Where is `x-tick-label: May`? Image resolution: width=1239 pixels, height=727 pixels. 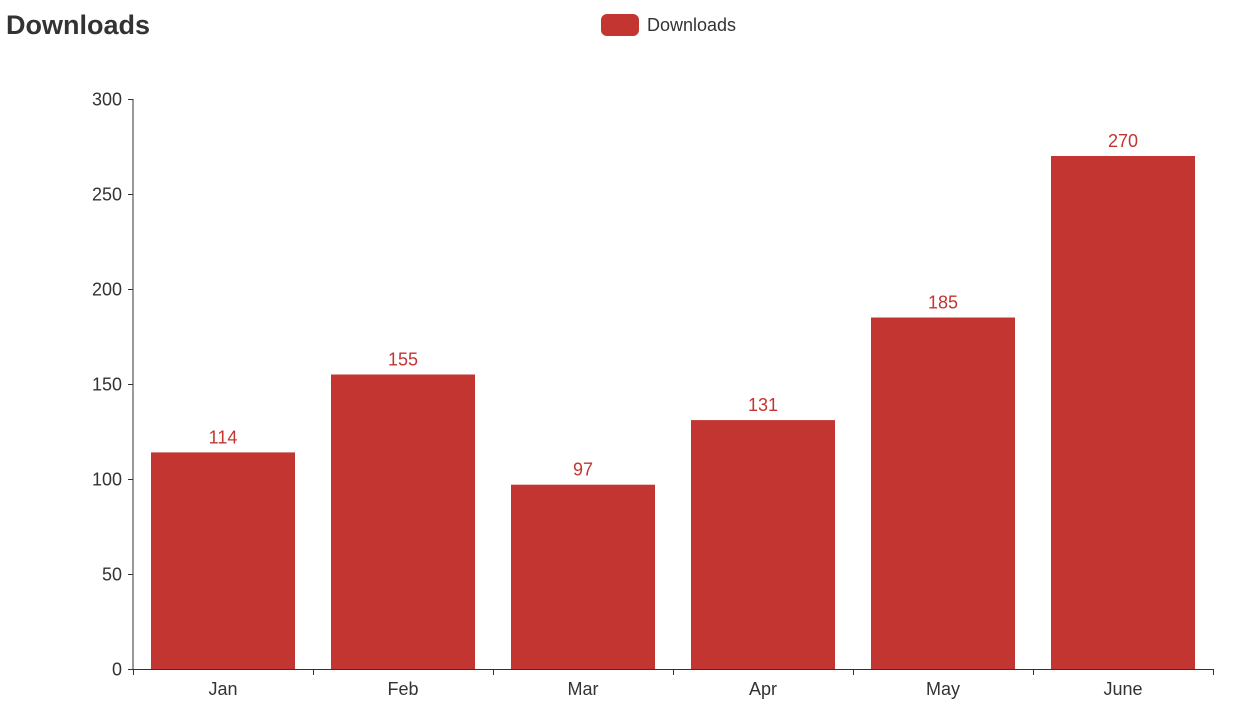 x-tick-label: May is located at coordinates (943, 689).